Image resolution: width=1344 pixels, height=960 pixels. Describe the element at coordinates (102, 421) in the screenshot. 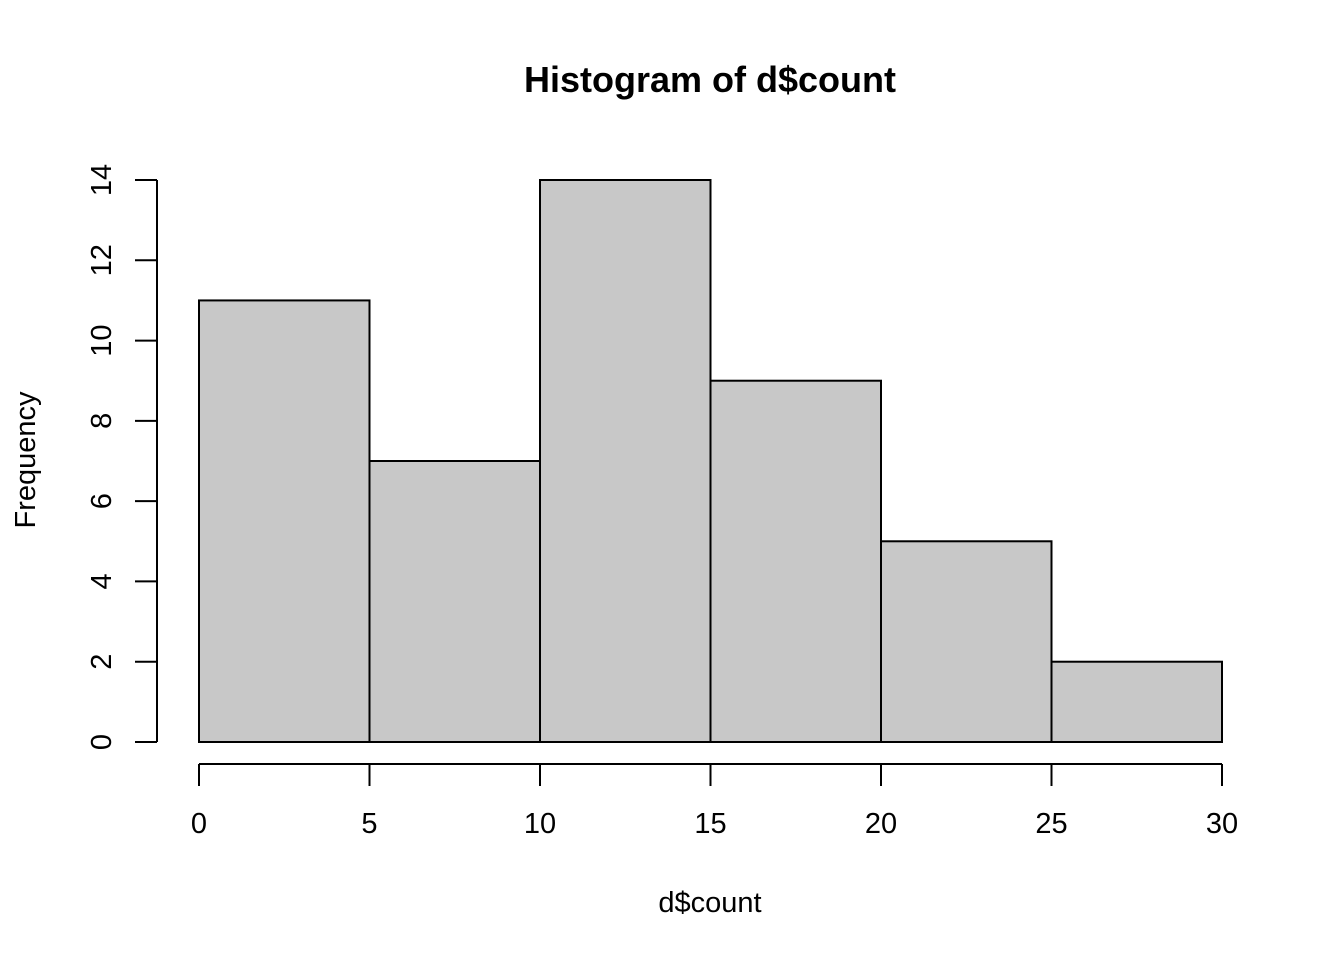

I see `y-tick-label-4: 8` at that location.